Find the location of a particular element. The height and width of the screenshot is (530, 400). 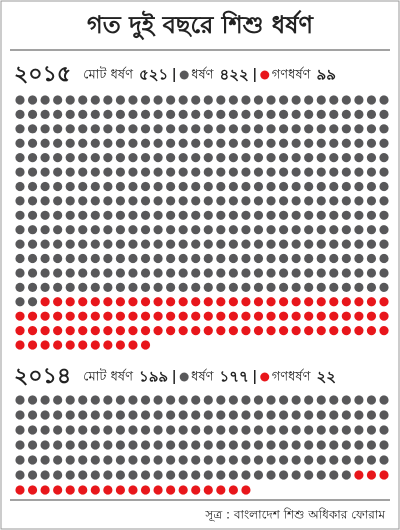

total-name: মোট ধর্ষণ is located at coordinates (108, 75).